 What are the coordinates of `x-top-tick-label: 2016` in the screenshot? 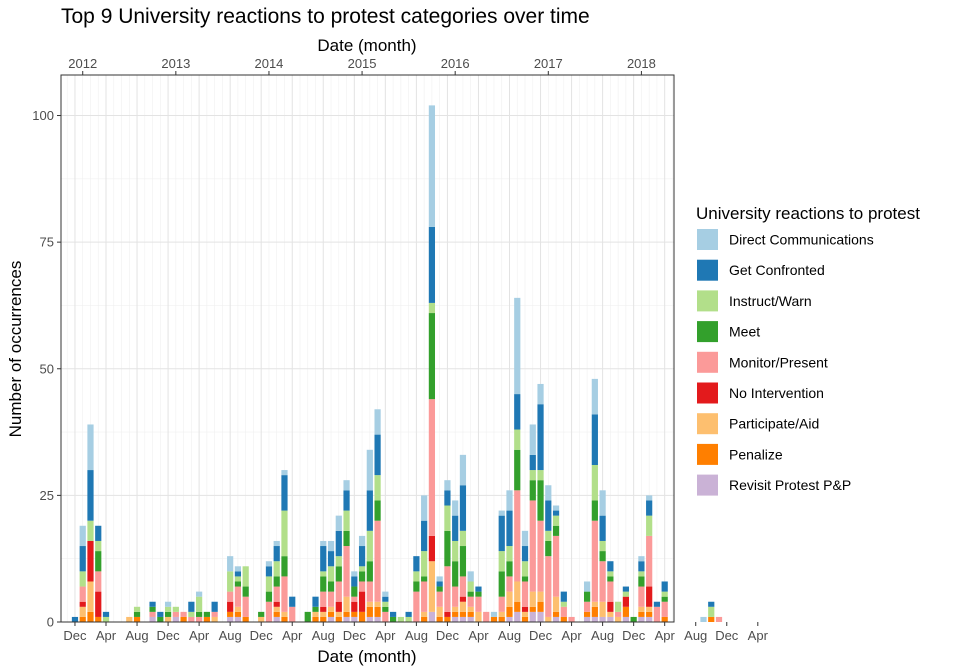 It's located at (455, 63).